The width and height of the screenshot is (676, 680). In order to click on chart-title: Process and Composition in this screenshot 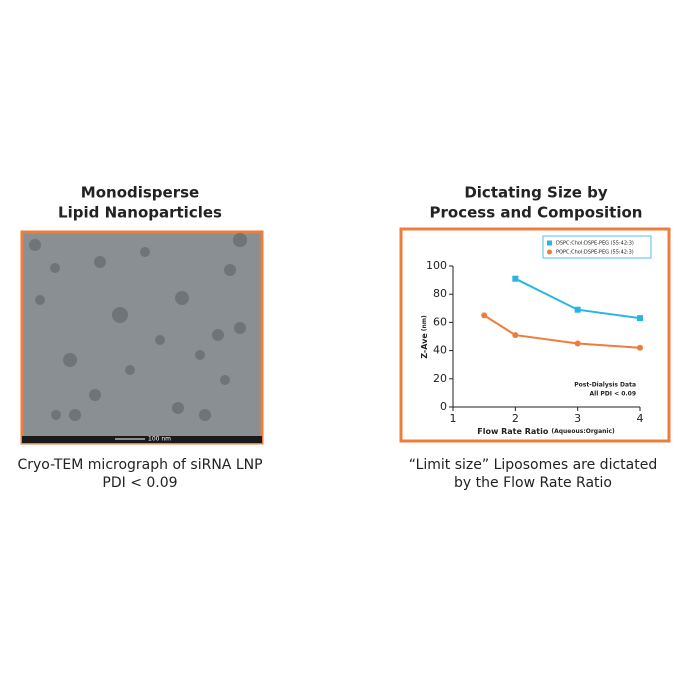, I will do `click(536, 213)`.